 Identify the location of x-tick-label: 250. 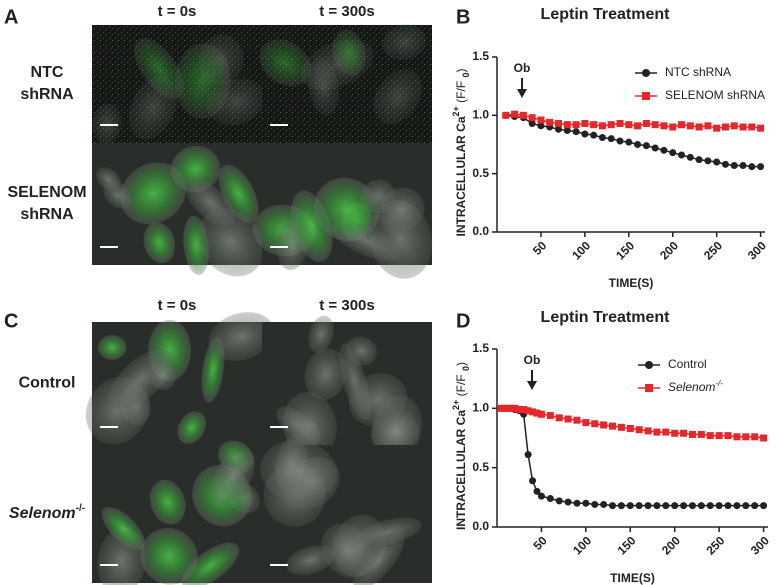
(715, 545).